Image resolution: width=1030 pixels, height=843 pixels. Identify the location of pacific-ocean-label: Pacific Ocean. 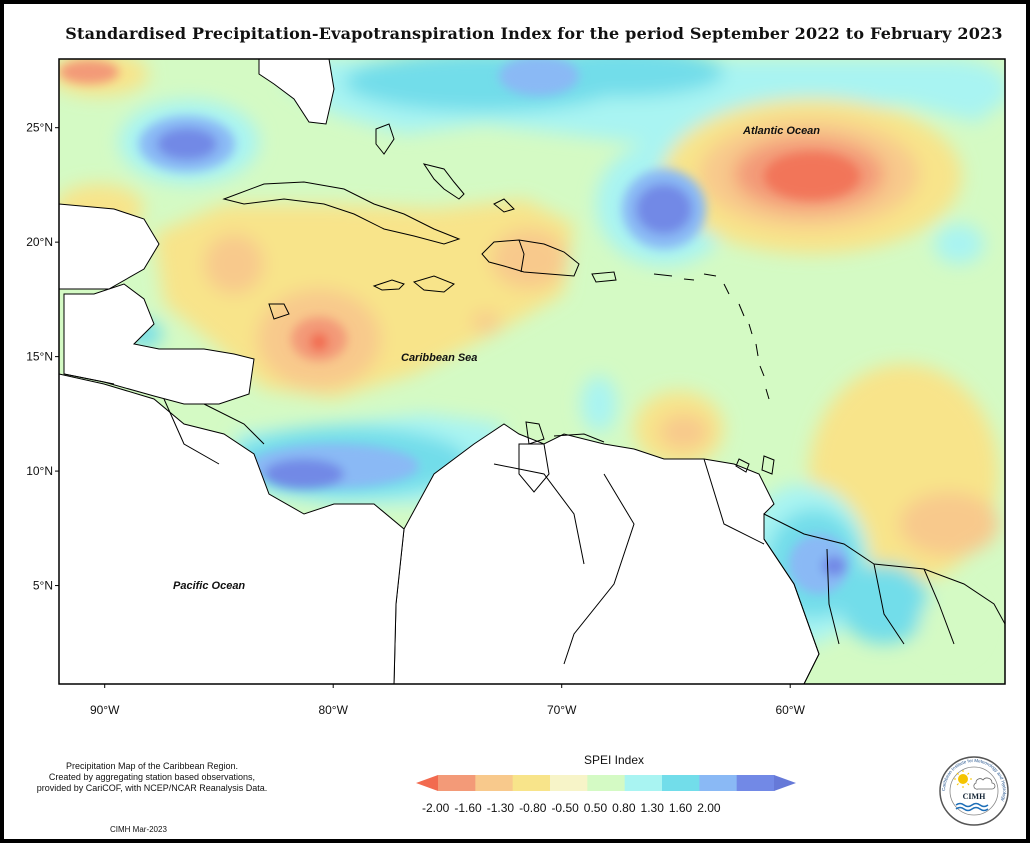
(209, 586).